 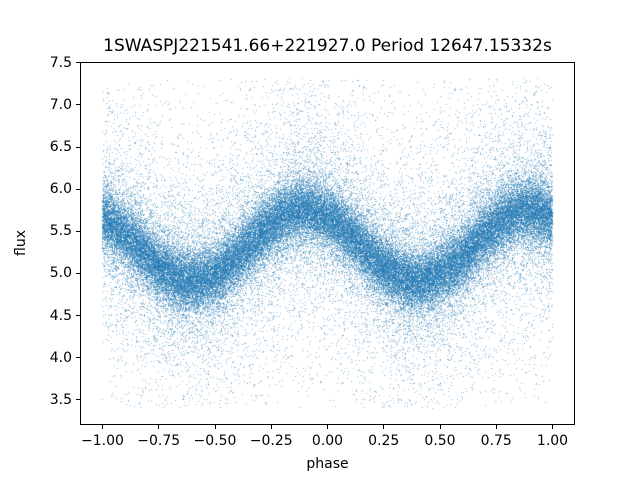 What do you see at coordinates (384, 441) in the screenshot?
I see `x-tick-label: 0.25` at bounding box center [384, 441].